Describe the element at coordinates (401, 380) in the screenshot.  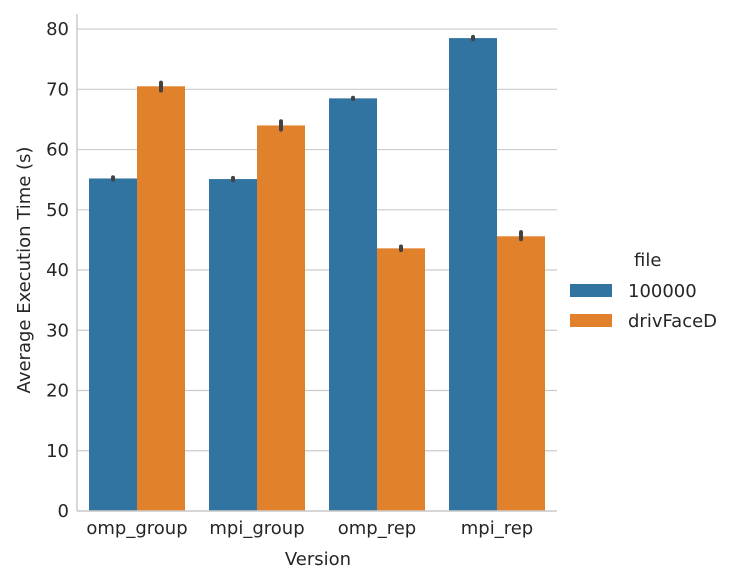
I see `bar-omp_rep-drivFaceD` at that location.